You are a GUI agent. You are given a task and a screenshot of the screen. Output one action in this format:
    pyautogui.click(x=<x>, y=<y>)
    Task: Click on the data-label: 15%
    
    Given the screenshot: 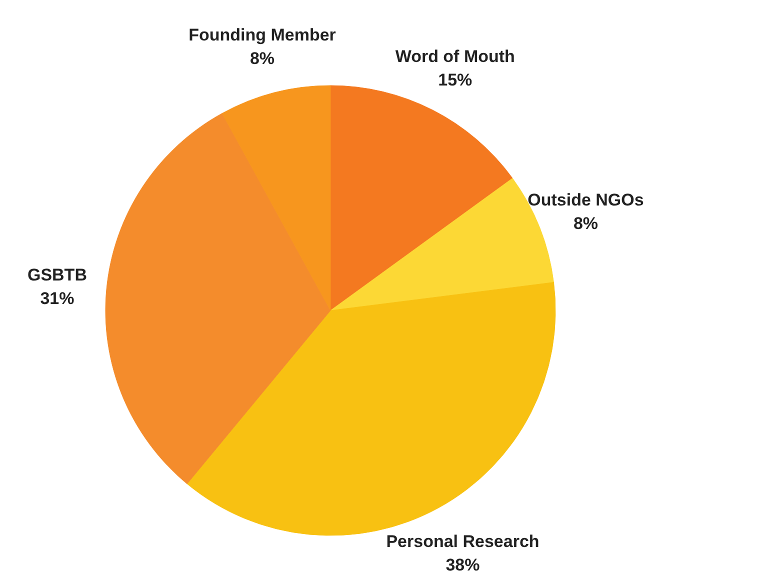 What is the action you would take?
    pyautogui.click(x=455, y=80)
    